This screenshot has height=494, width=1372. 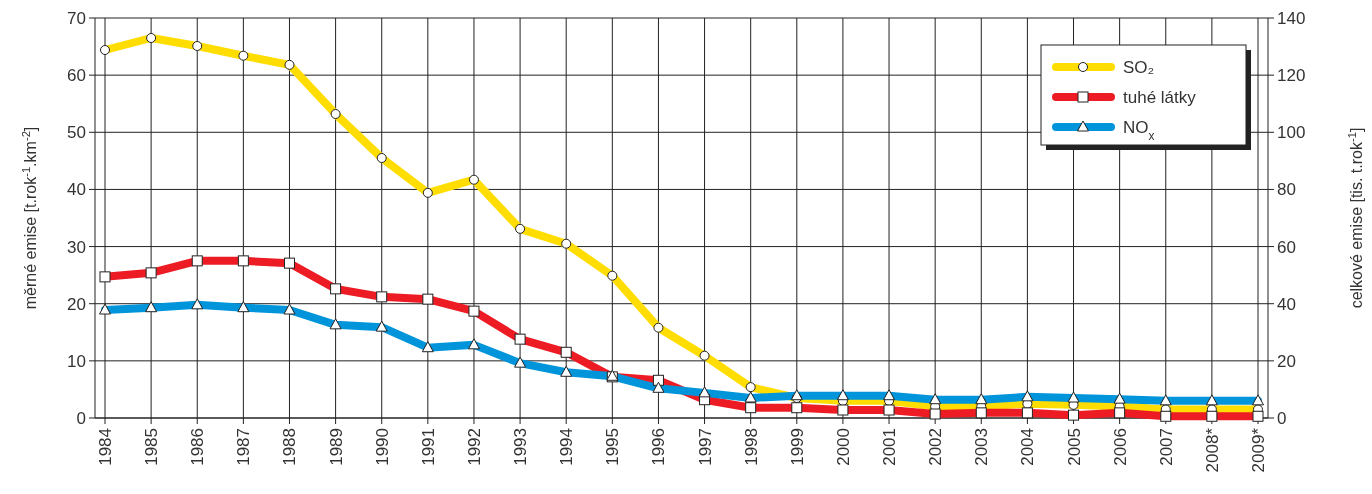 What do you see at coordinates (1160, 97) in the screenshot?
I see `legend-label: tuhé látky` at bounding box center [1160, 97].